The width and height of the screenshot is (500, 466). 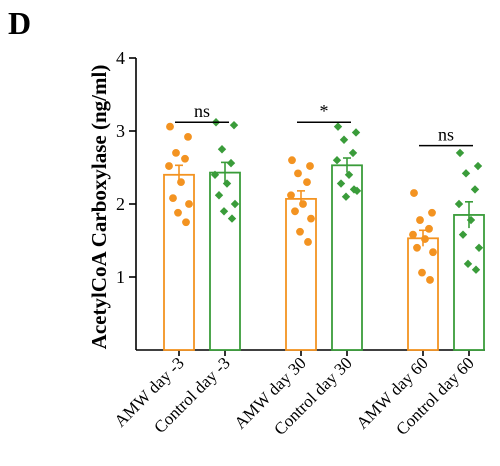 What do you see at coordinates (324, 124) in the screenshot?
I see `significance-annotations: ns * ns` at bounding box center [324, 124].